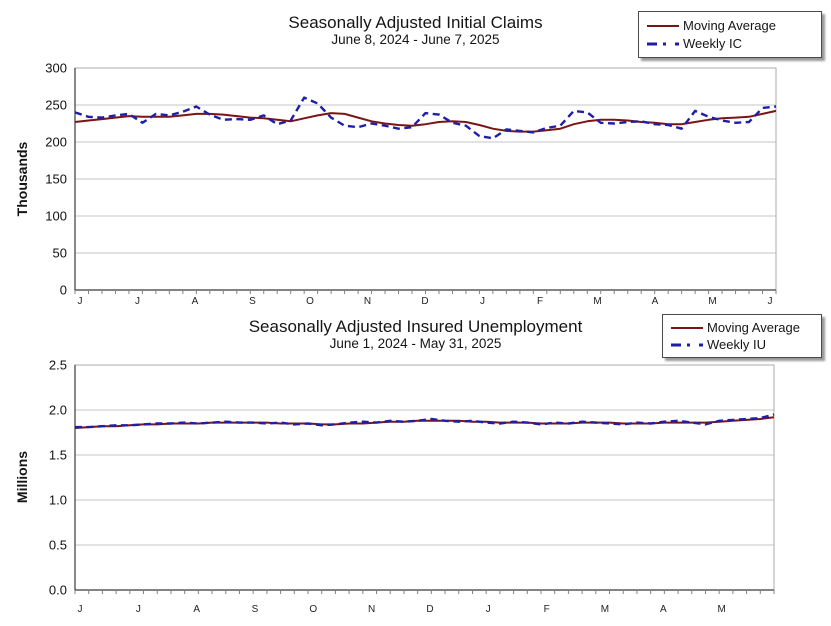  I want to click on y-tick-label: 1.5, so click(58, 455).